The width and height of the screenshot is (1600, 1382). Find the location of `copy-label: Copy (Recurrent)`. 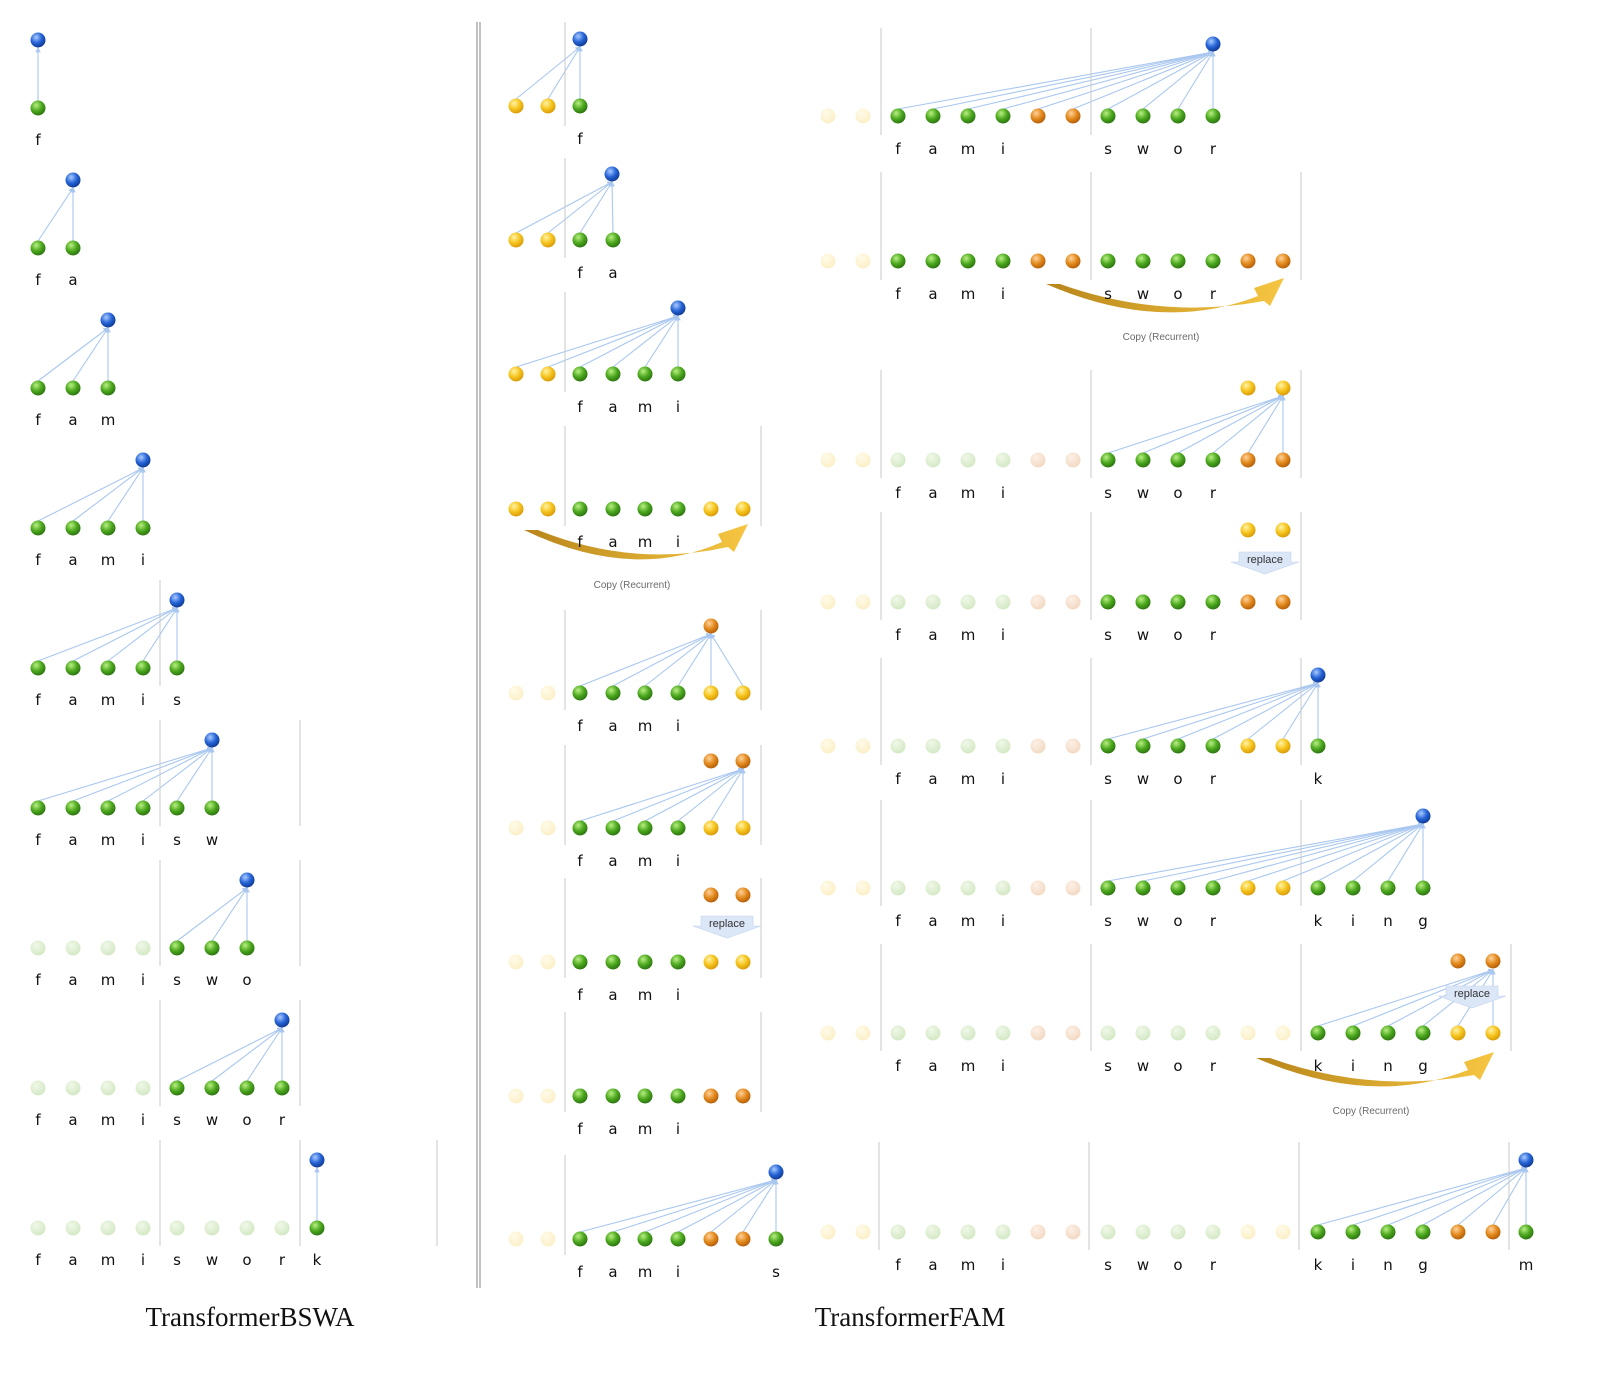

copy-label: Copy (Recurrent) is located at coordinates (1161, 337).